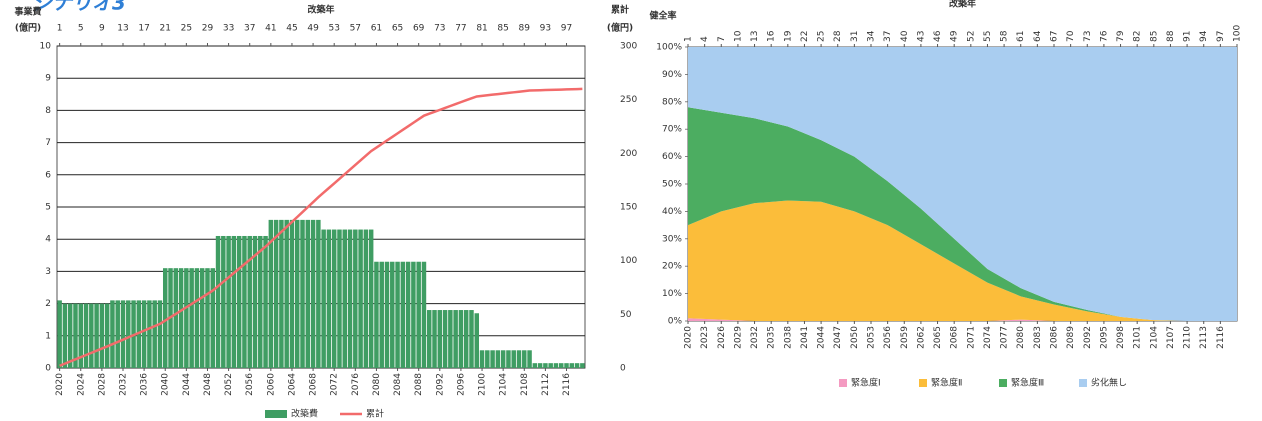 The image size is (1262, 421). Describe the element at coordinates (672, 130) in the screenshot. I see `y-tick-label: 70%` at that location.